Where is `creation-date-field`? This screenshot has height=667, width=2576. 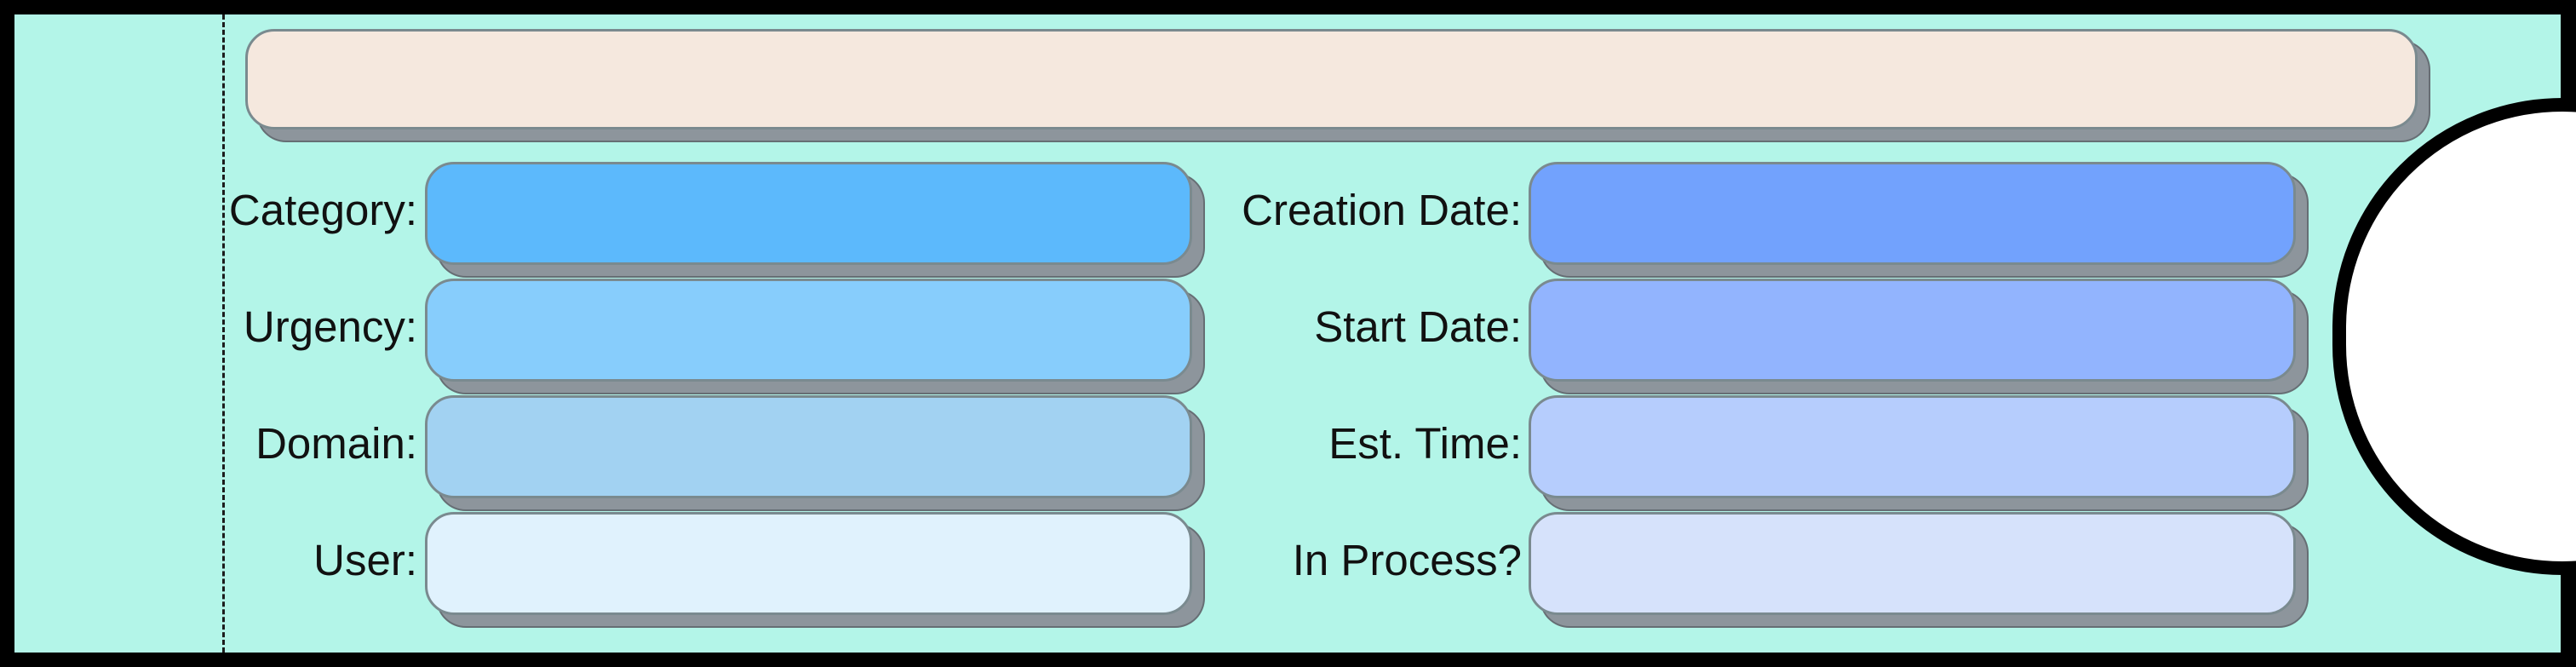
creation-date-field is located at coordinates (1912, 214).